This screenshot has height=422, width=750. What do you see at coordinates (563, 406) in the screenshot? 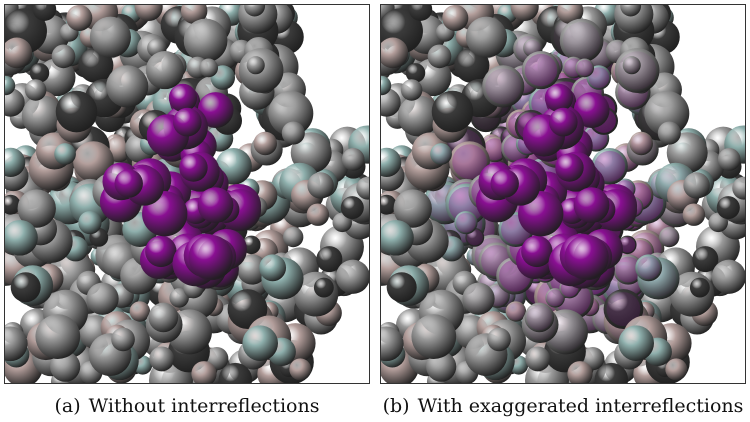
I see `caption-b: (b) With exaggerated interreflections` at bounding box center [563, 406].